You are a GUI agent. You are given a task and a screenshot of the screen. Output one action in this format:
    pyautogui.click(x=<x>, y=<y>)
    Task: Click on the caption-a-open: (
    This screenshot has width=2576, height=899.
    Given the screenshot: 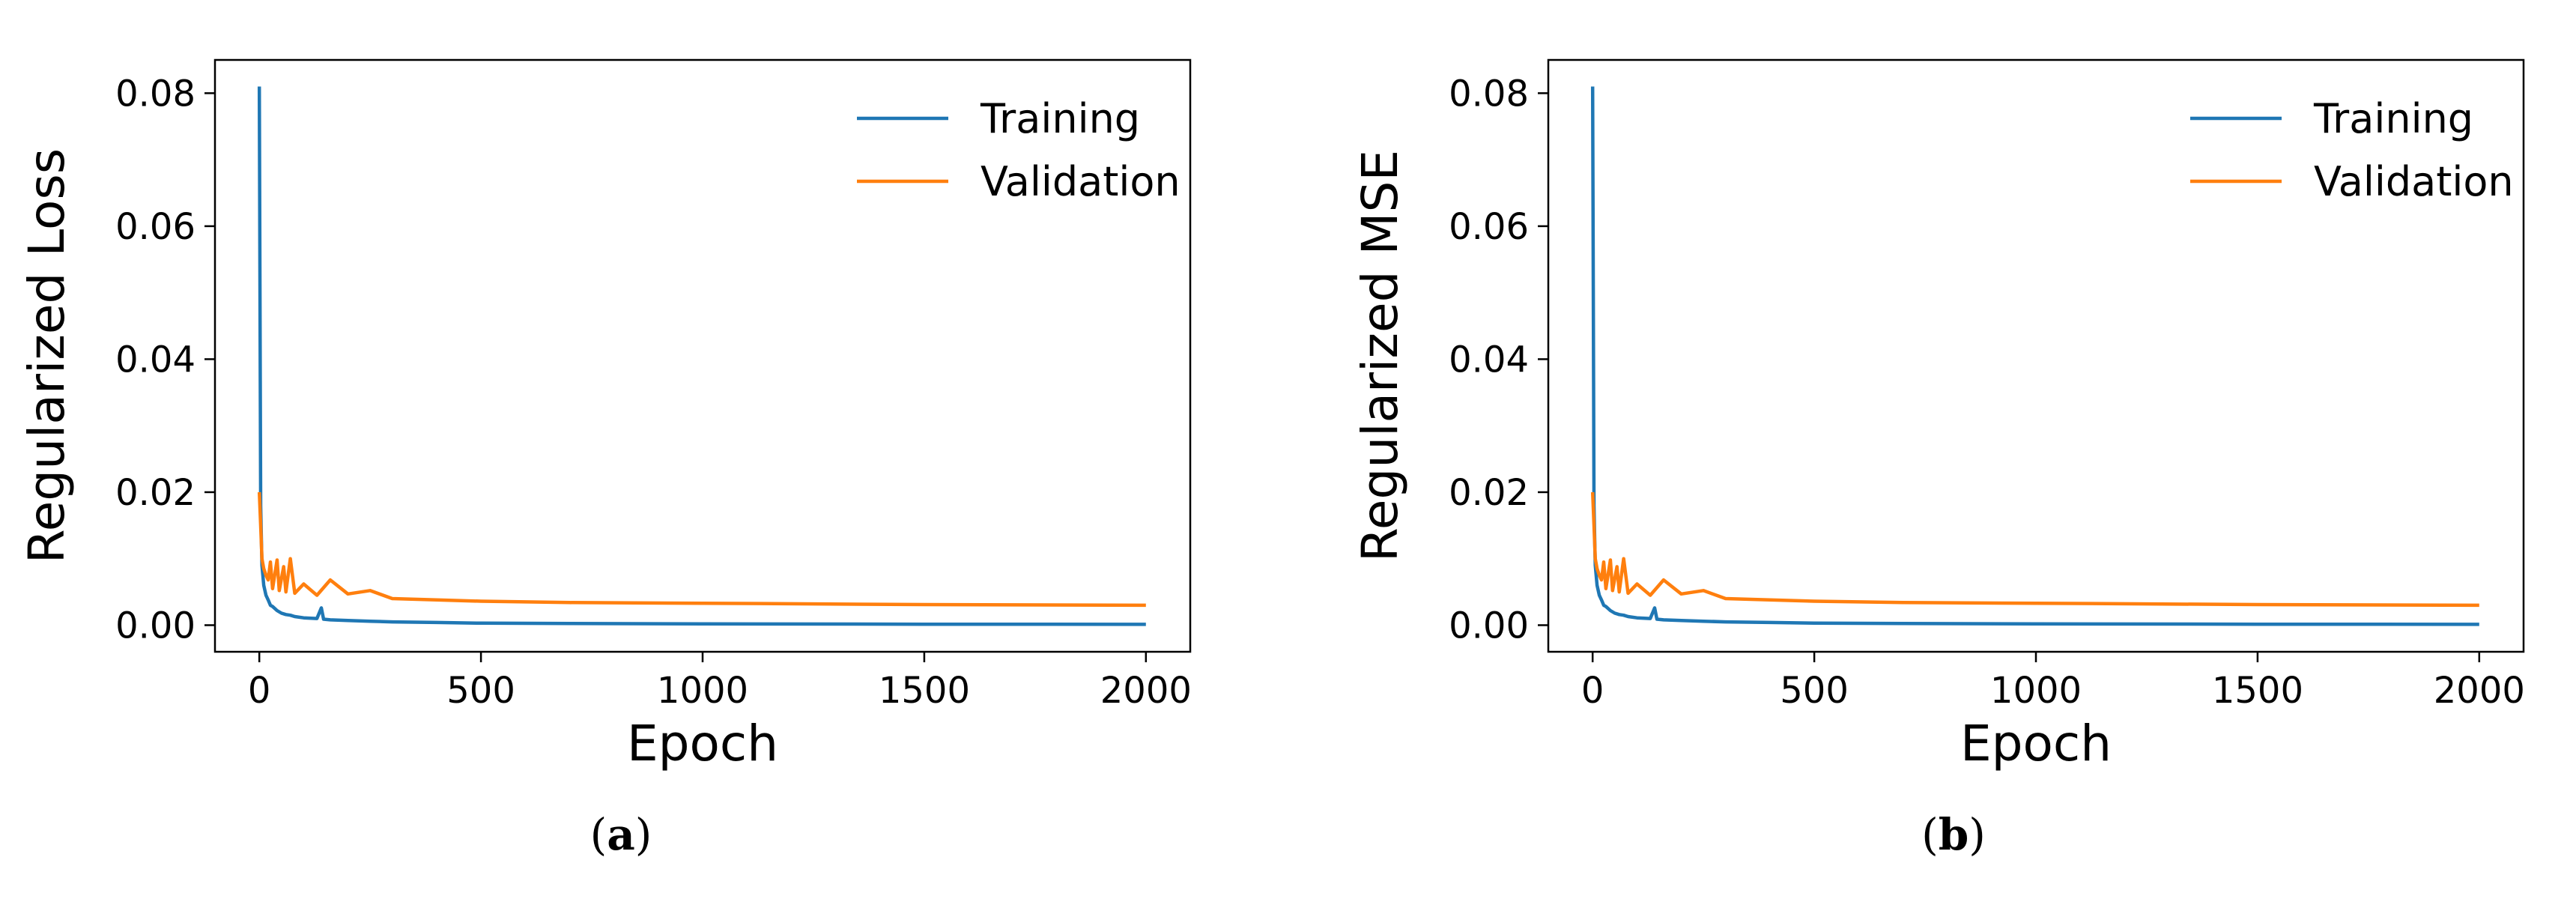 What is the action you would take?
    pyautogui.click(x=598, y=834)
    